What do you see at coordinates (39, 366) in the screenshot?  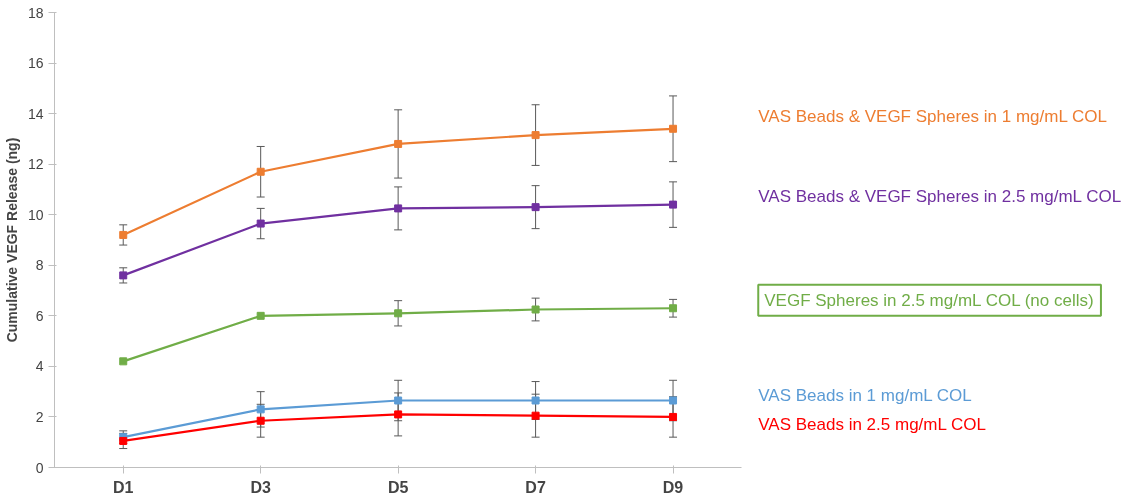 I see `y-tick-label: 4` at bounding box center [39, 366].